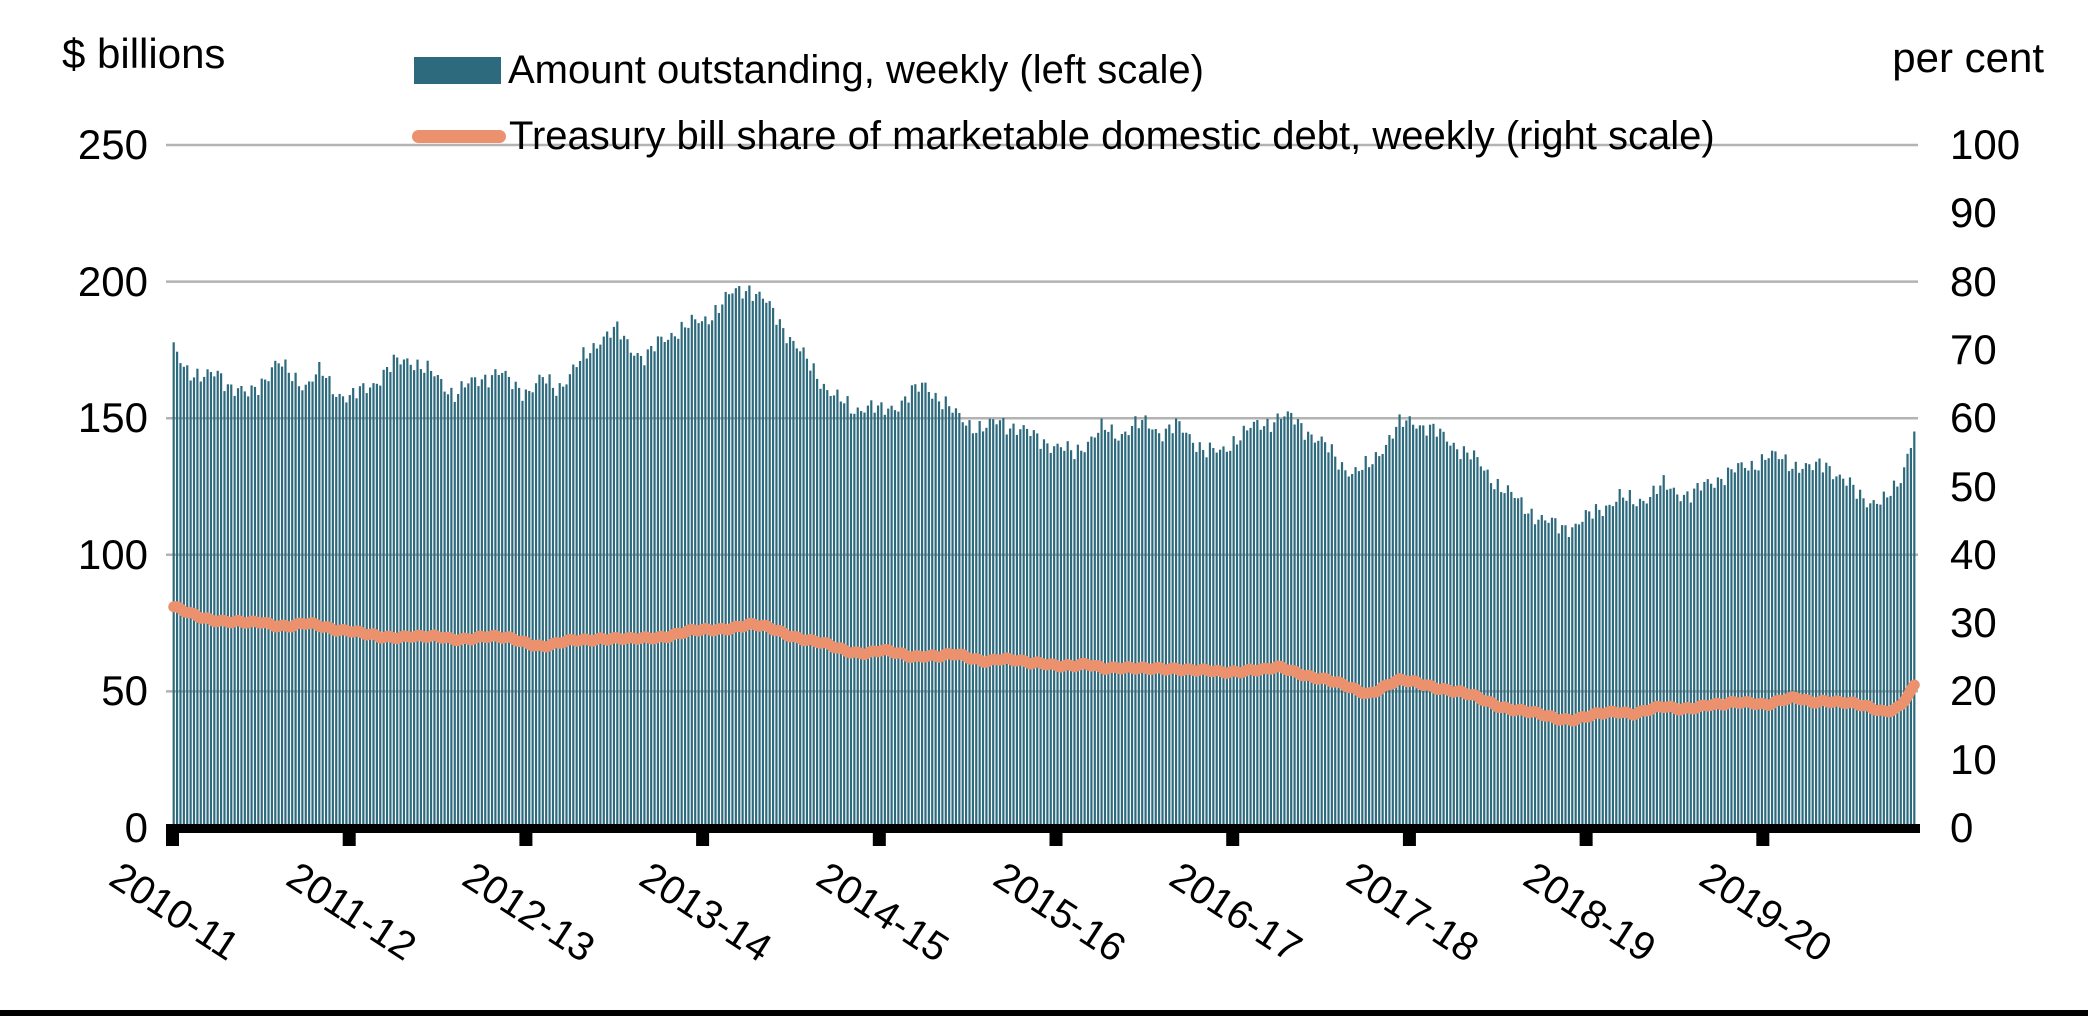  Describe the element at coordinates (856, 70) in the screenshot. I see `legend-label-bars: Amount outstanding, weekly (left scale)` at that location.